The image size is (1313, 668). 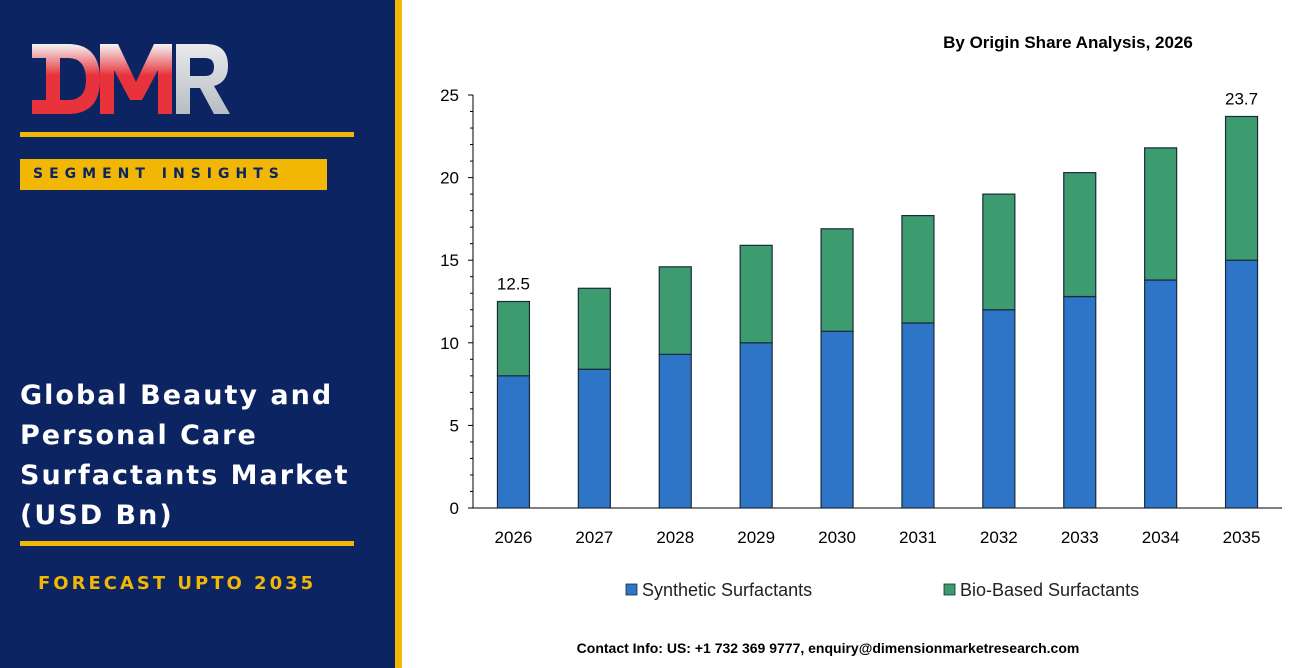 What do you see at coordinates (513, 284) in the screenshot?
I see `total-data-label: 12.5` at bounding box center [513, 284].